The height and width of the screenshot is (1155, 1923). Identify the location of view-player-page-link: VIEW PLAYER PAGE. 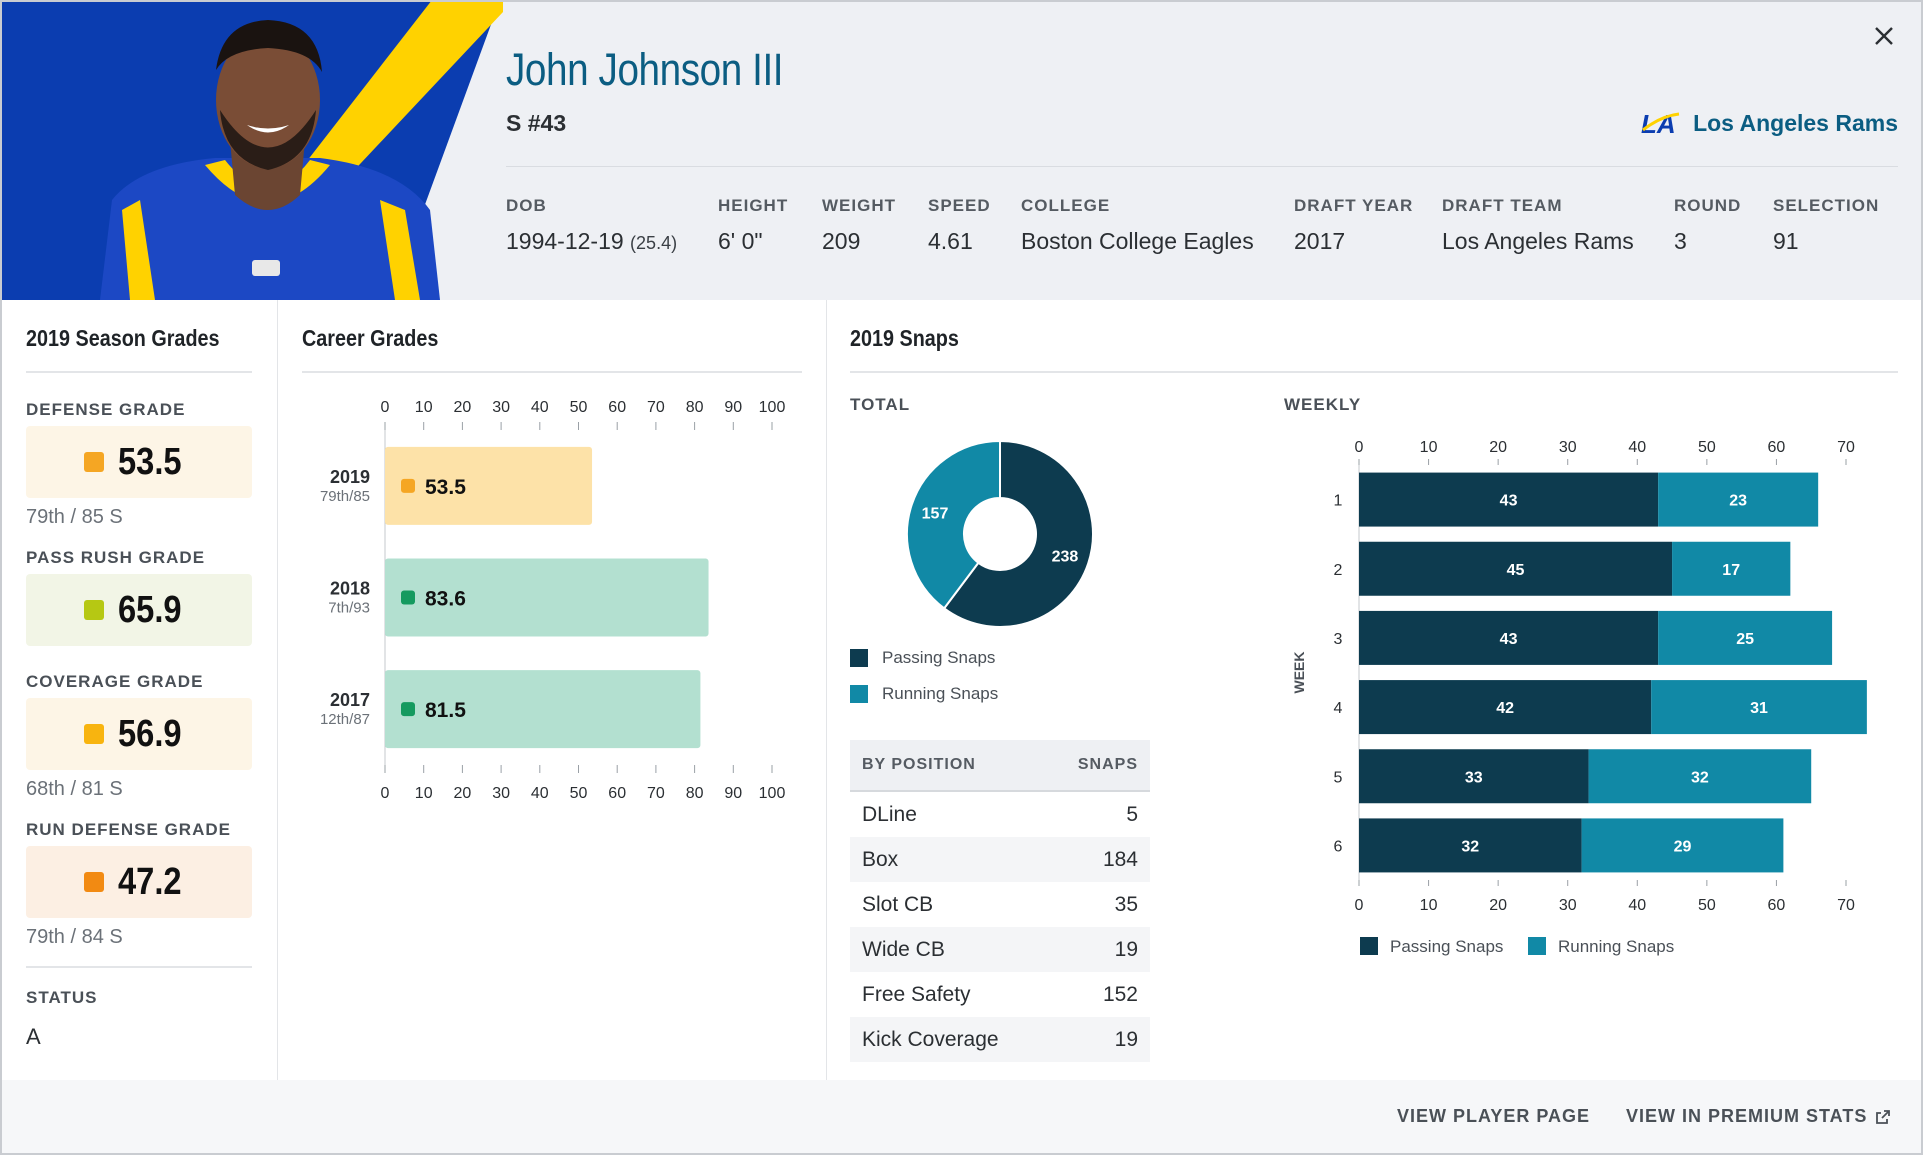
(1494, 1116).